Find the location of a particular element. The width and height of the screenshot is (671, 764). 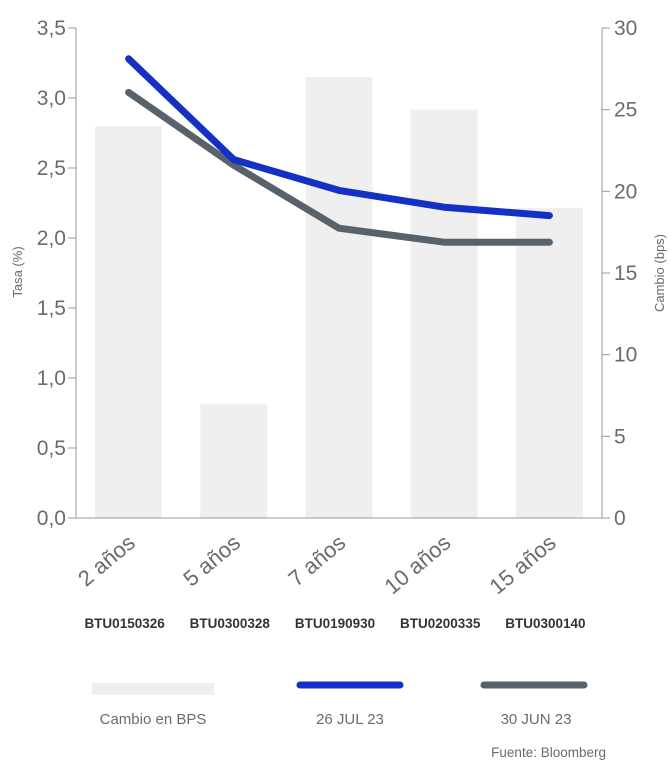

y2-axis-title: Cambio (bps) is located at coordinates (659, 273).